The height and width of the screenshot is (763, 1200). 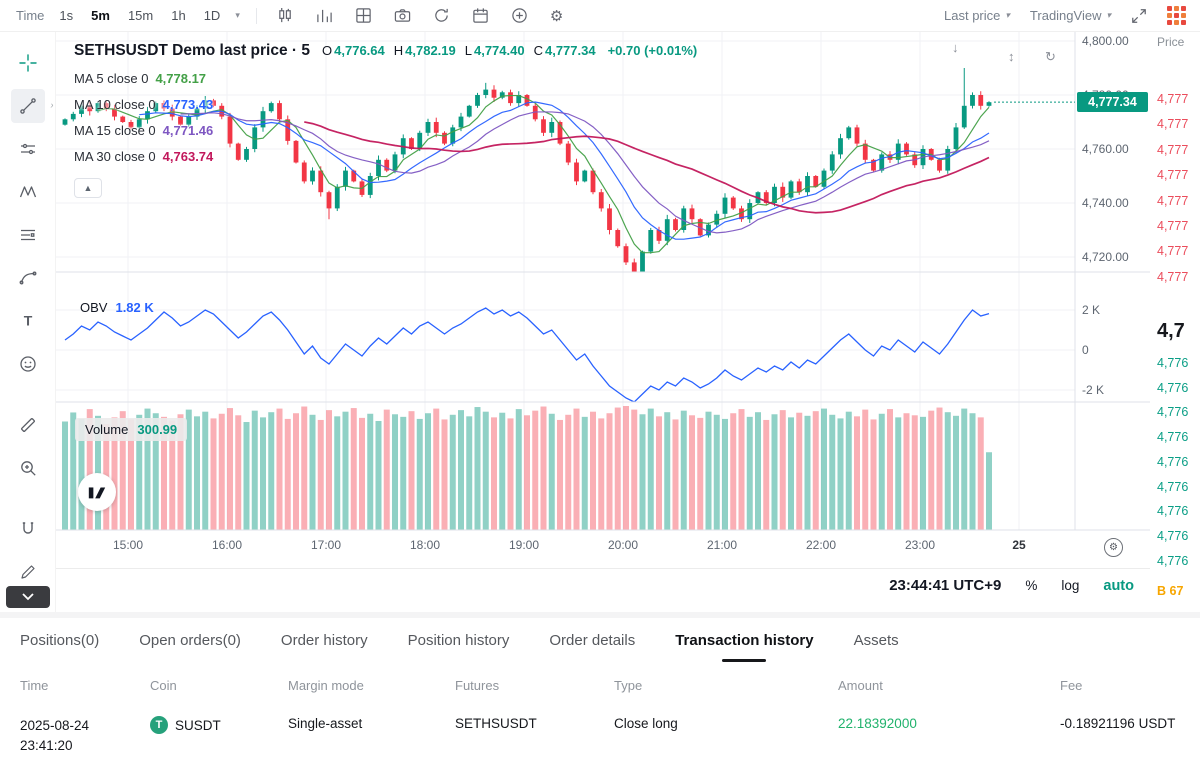 What do you see at coordinates (1070, 585) in the screenshot?
I see `log-scale-button: log` at bounding box center [1070, 585].